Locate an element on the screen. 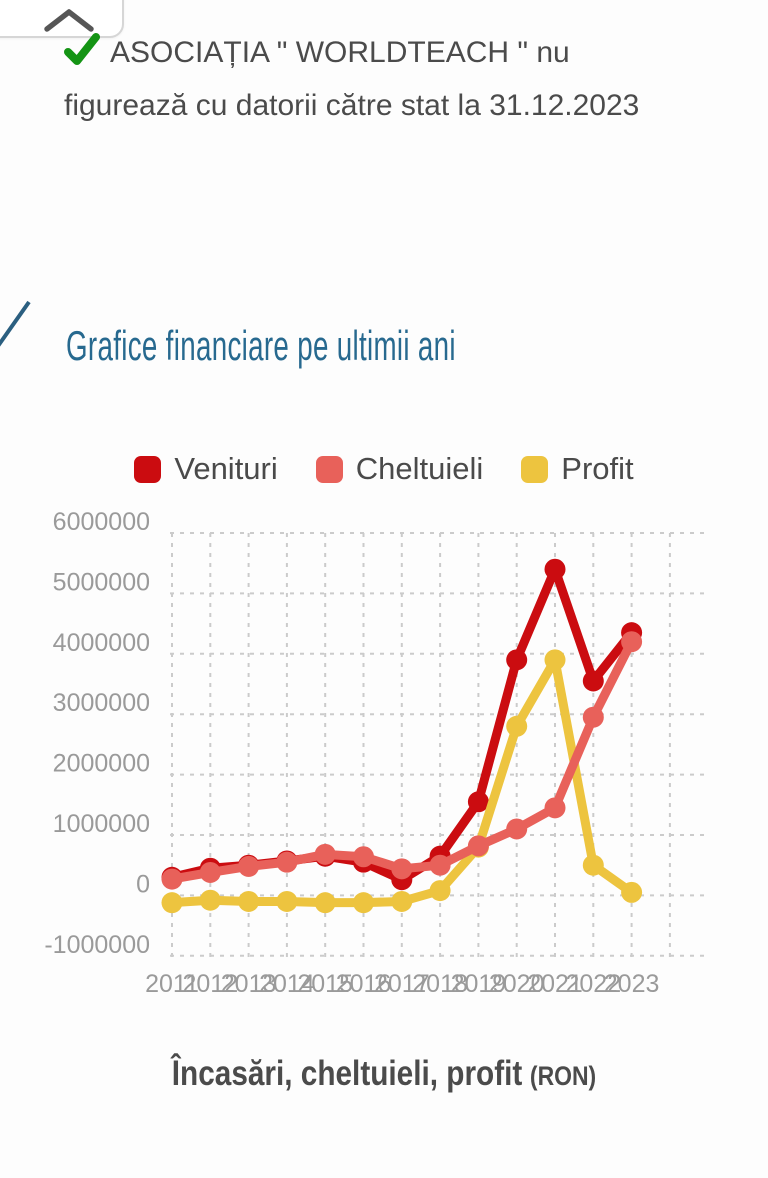  legend-item-cheltuieli: Cheltuieli is located at coordinates (399, 469).